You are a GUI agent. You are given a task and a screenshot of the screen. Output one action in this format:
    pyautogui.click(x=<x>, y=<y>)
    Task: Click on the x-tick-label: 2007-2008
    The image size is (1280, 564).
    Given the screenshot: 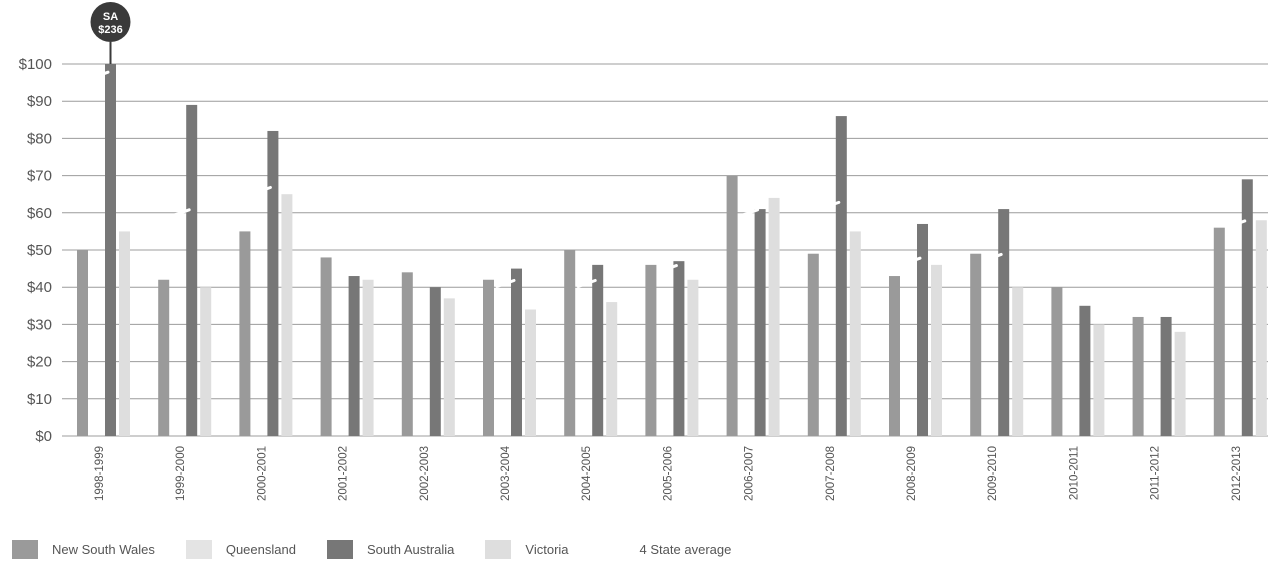 What is the action you would take?
    pyautogui.click(x=831, y=473)
    